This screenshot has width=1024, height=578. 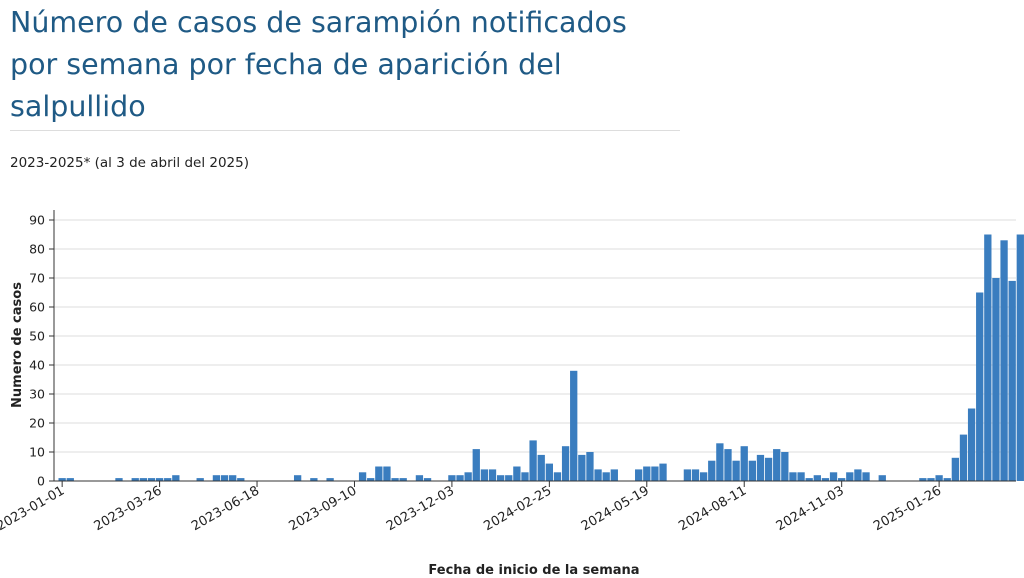 I want to click on x-tick-label: 2023-09-10, so click(x=323, y=508).